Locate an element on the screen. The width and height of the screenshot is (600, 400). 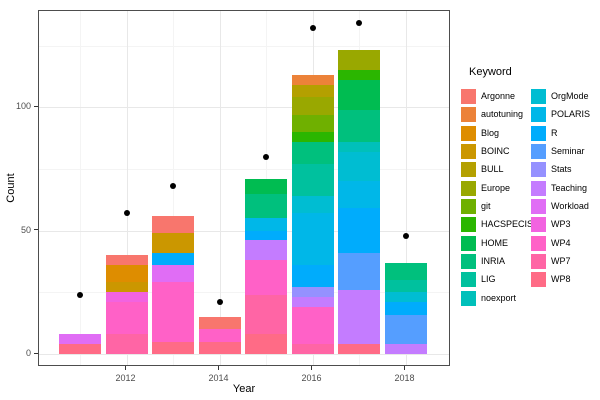
legend-item-LIG: LIG is located at coordinates (496, 280).